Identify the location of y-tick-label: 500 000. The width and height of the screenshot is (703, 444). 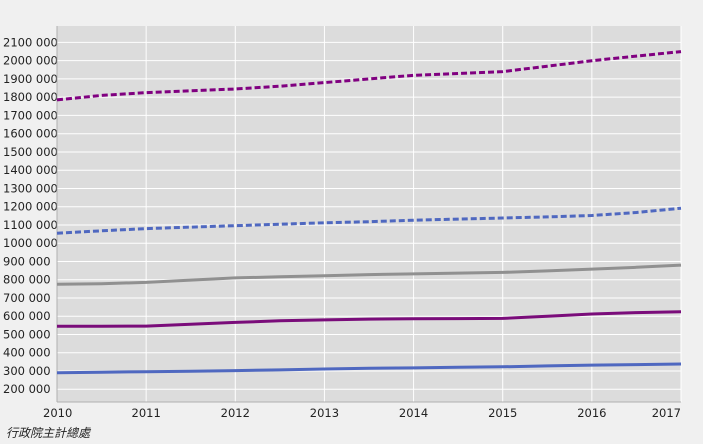
(27, 334).